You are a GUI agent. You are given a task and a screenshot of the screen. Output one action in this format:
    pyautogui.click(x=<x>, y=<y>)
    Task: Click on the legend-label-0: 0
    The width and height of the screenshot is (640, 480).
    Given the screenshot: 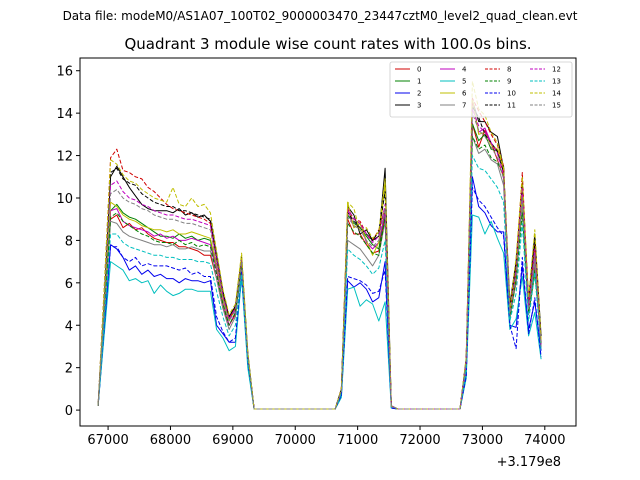 What is the action you would take?
    pyautogui.click(x=419, y=70)
    